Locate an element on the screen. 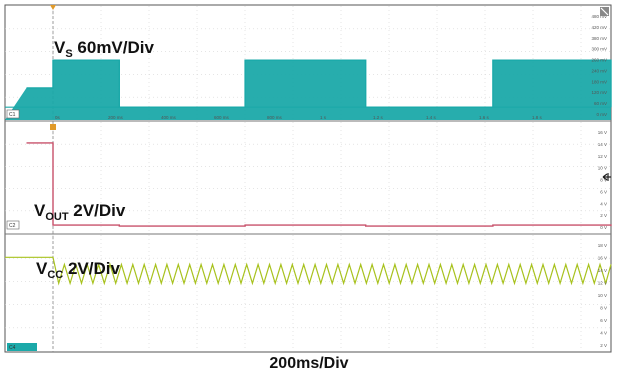 The image size is (618, 374). channel-badge-c1: C1 is located at coordinates (13, 114).